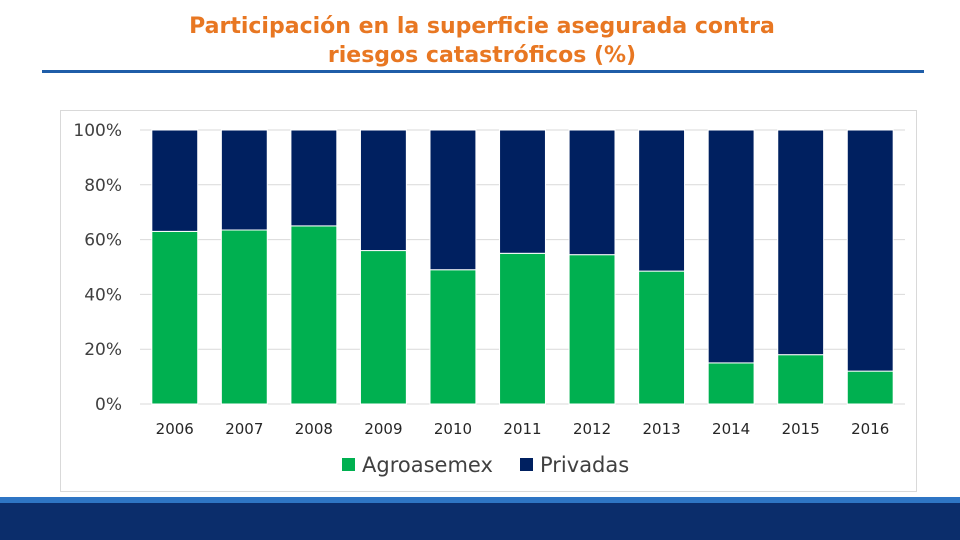 The width and height of the screenshot is (960, 540). Describe the element at coordinates (383, 429) in the screenshot. I see `x-tick-label: 2009` at that location.